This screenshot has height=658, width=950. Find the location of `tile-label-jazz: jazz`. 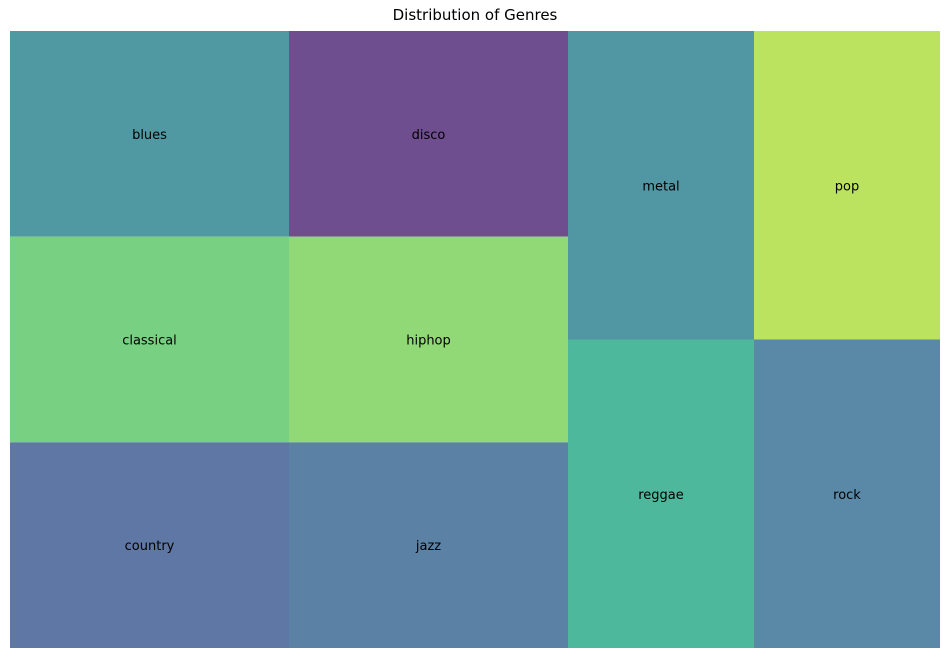

tile-label-jazz: jazz is located at coordinates (428, 546).